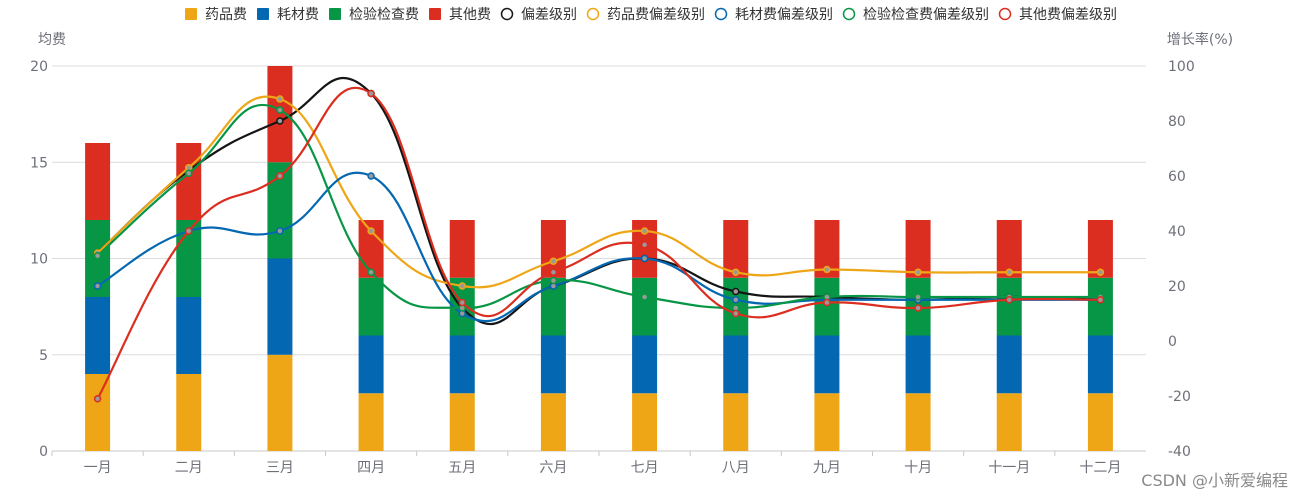 This screenshot has height=499, width=1302. Describe the element at coordinates (1172, 342) in the screenshot. I see `y-right-tick-label: 0` at that location.